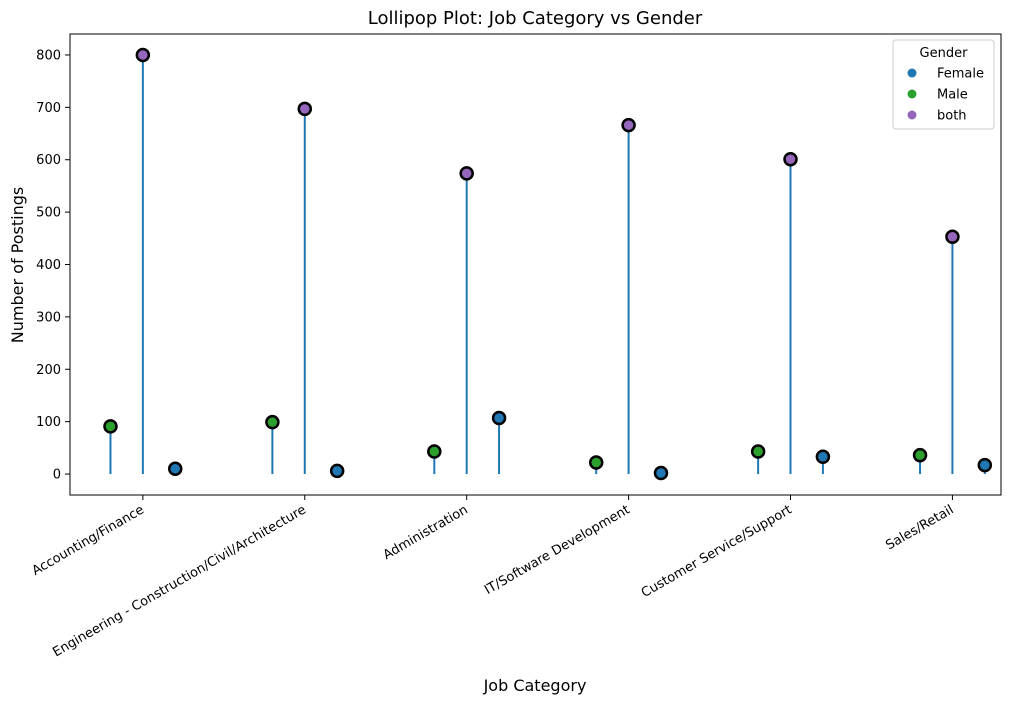 This screenshot has height=705, width=1009. Describe the element at coordinates (48, 317) in the screenshot. I see `y-tick-label: 300` at that location.